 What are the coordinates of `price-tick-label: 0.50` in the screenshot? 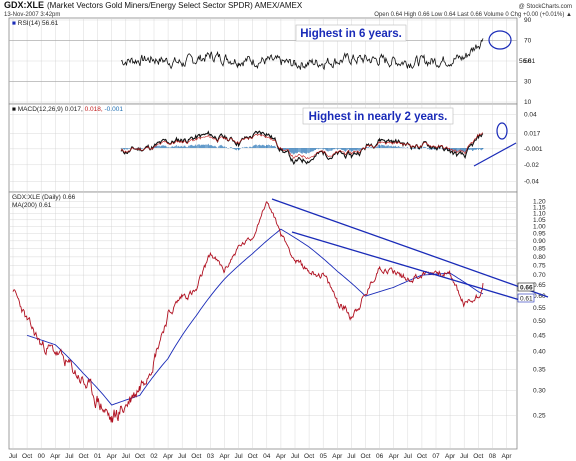 It's located at (539, 321).